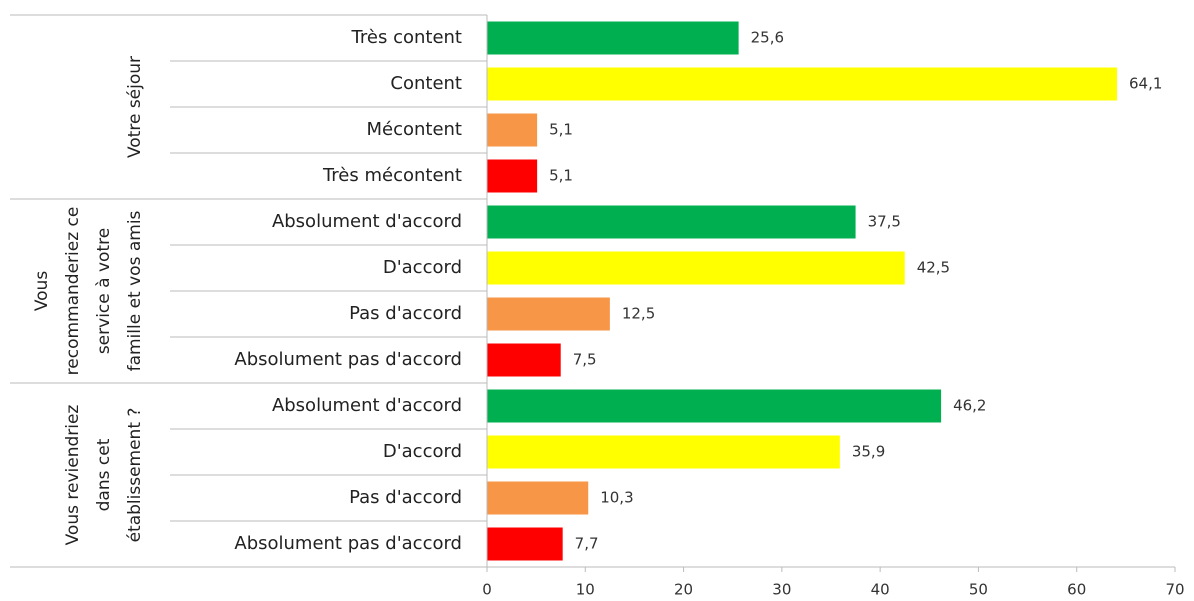  Describe the element at coordinates (426, 83) in the screenshot. I see `category-label: Content` at that location.